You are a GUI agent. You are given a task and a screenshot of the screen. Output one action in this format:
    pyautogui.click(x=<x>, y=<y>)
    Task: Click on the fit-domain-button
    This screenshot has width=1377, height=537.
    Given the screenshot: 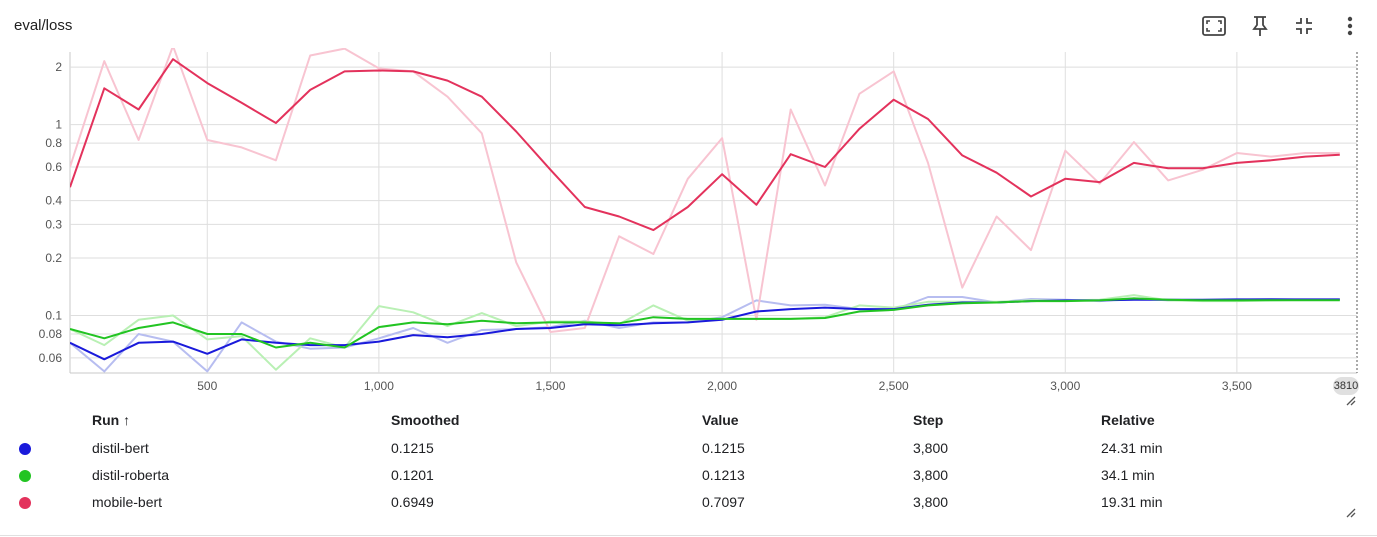 What is the action you would take?
    pyautogui.click(x=1304, y=26)
    